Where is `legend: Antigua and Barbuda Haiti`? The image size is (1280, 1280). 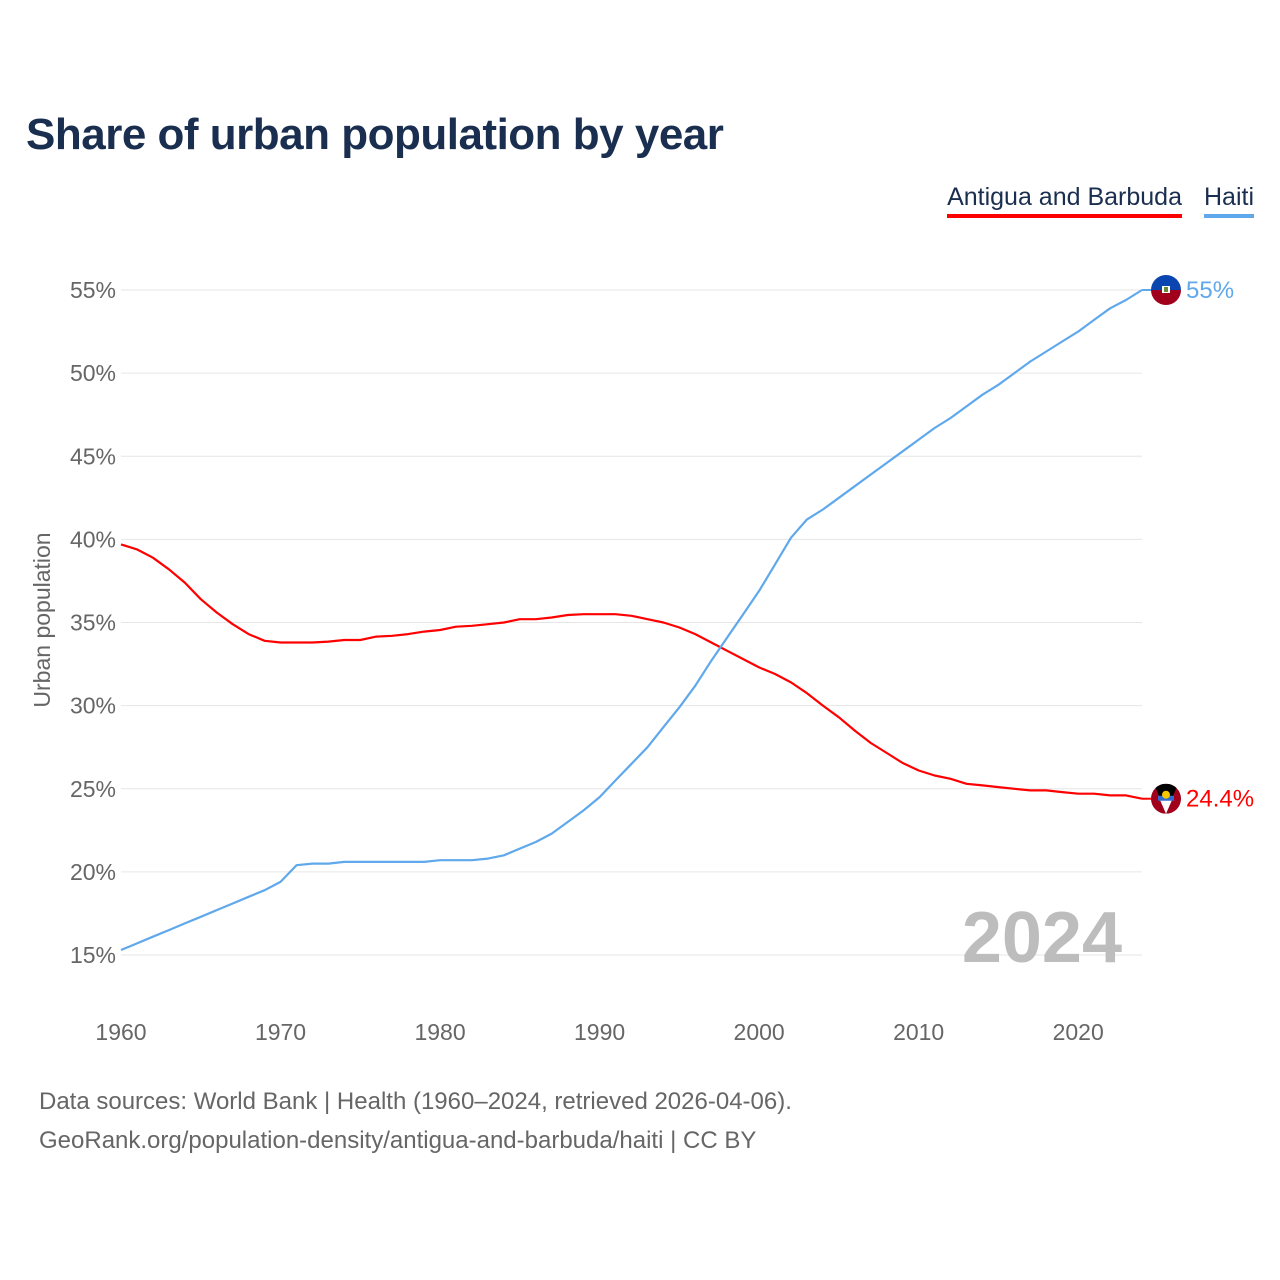
legend: Antigua and Barbuda Haiti is located at coordinates (1100, 200).